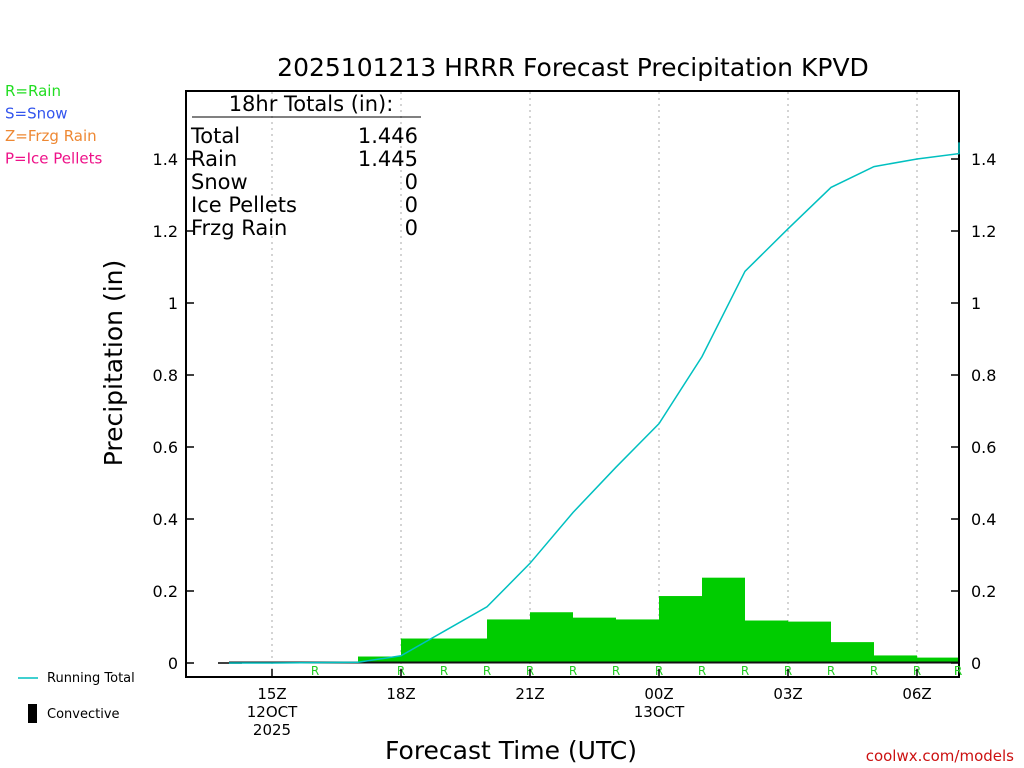 Image resolution: width=1024 pixels, height=768 pixels. What do you see at coordinates (511, 750) in the screenshot?
I see `x-axis-label: Forecast Time (UTC)` at bounding box center [511, 750].